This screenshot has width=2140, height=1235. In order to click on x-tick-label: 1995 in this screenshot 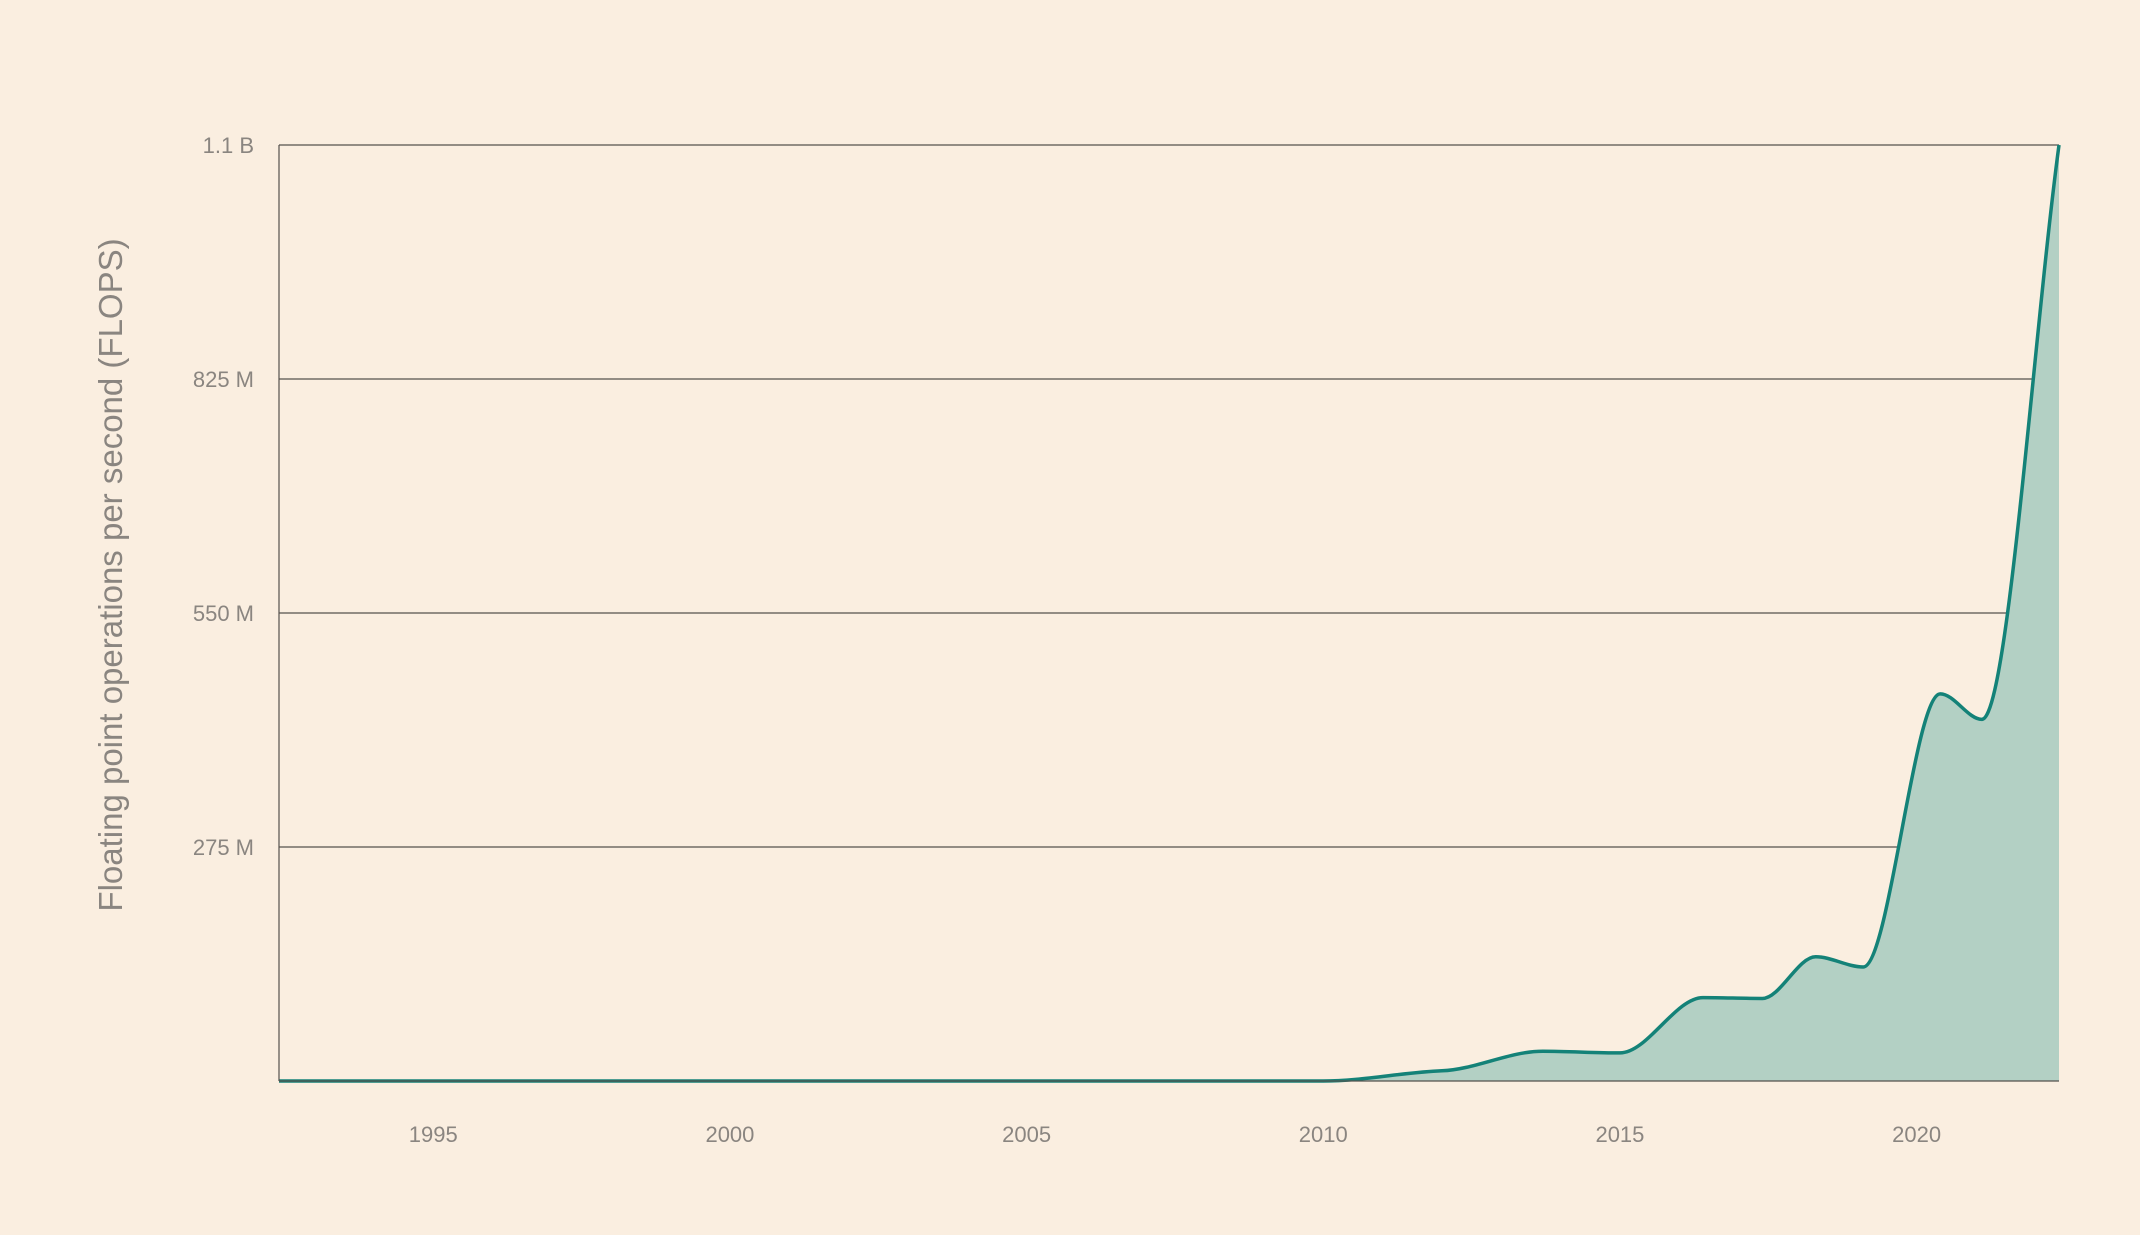, I will do `click(433, 1134)`.